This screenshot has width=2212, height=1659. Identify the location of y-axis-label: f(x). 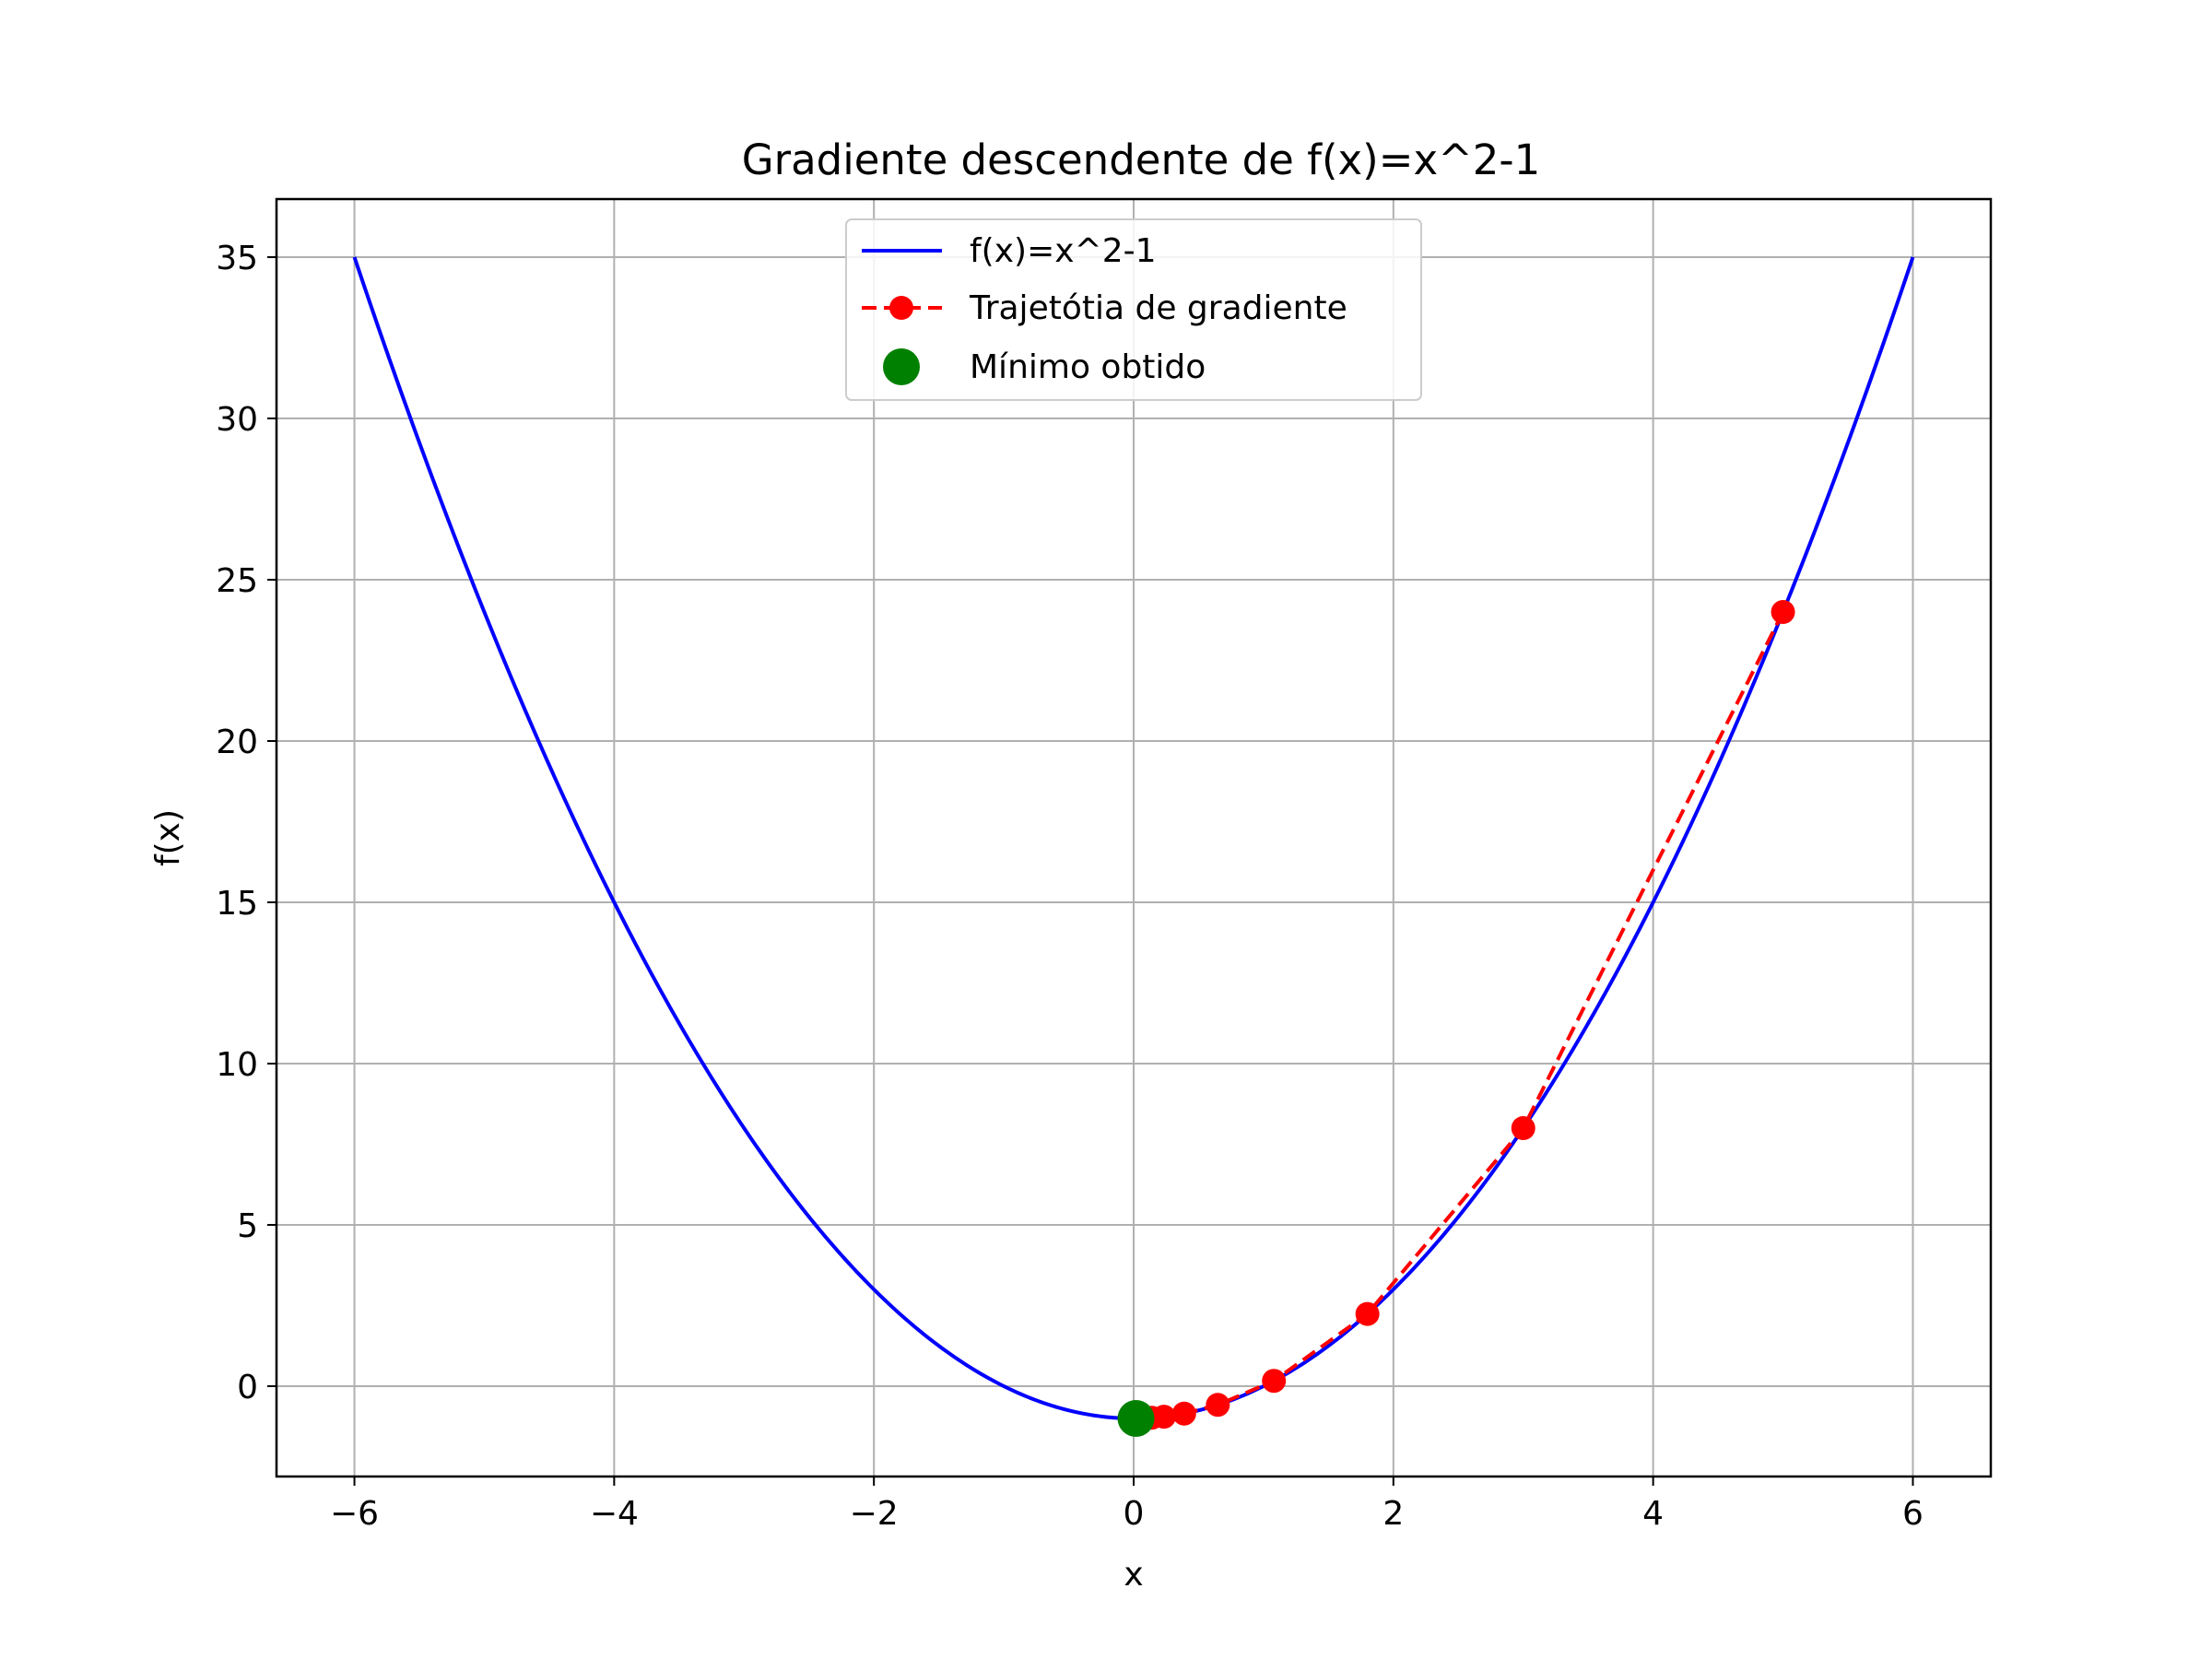
(168, 837).